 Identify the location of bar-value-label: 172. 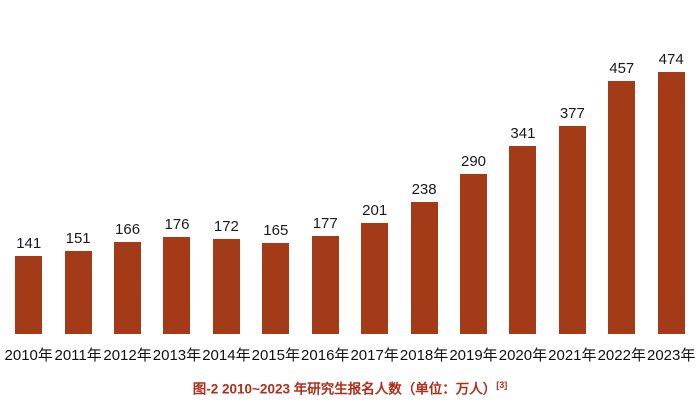
(226, 226).